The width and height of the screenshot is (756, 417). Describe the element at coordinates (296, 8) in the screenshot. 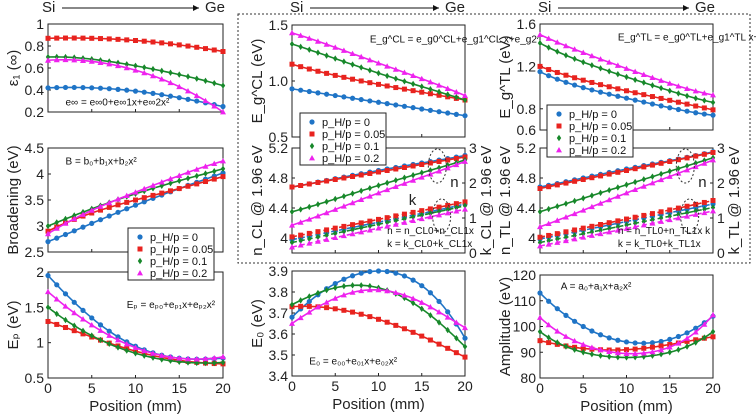

I see `si-label: Si` at that location.